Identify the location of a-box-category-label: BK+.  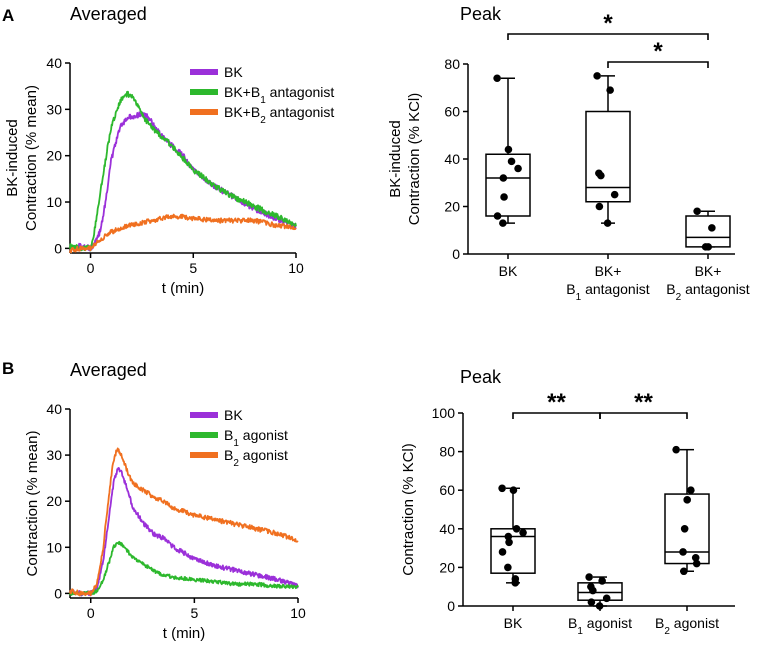
(608, 271).